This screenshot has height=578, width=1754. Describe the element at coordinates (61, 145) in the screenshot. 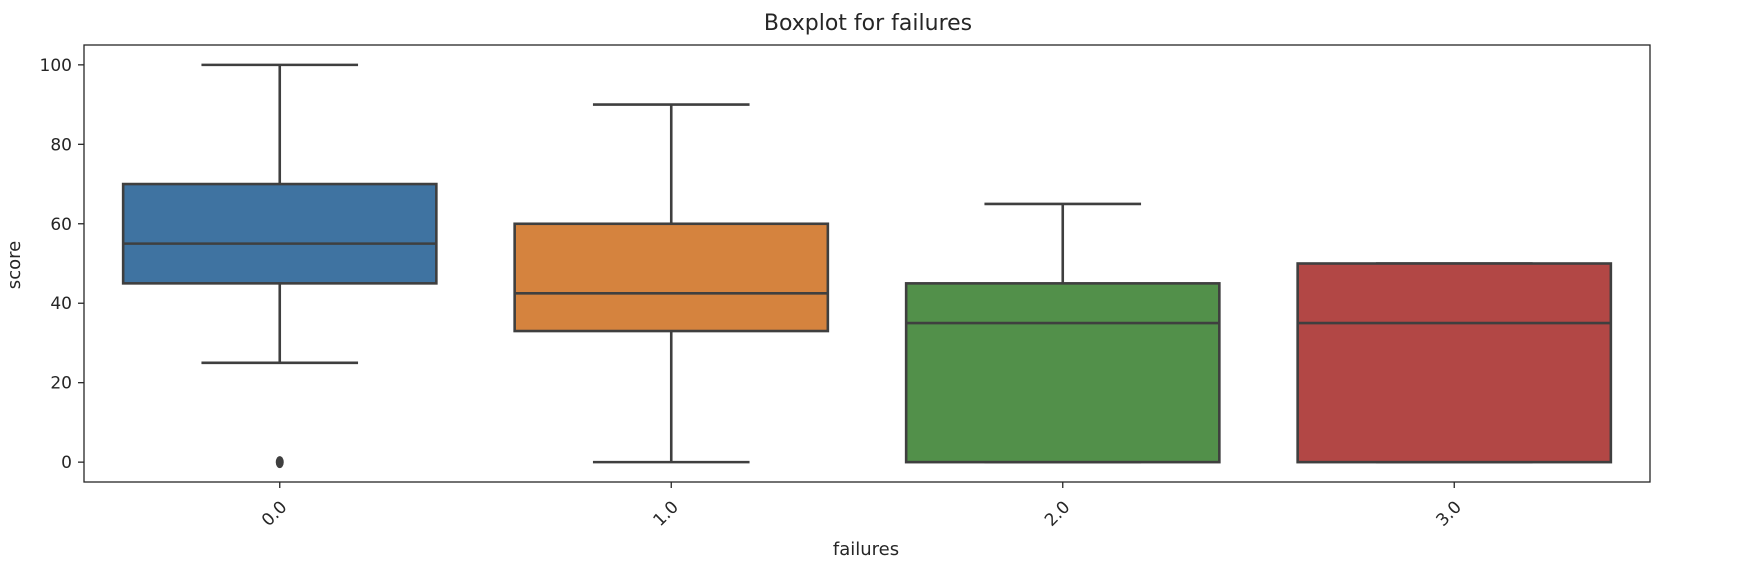

I see `y-tick-label: 80` at that location.